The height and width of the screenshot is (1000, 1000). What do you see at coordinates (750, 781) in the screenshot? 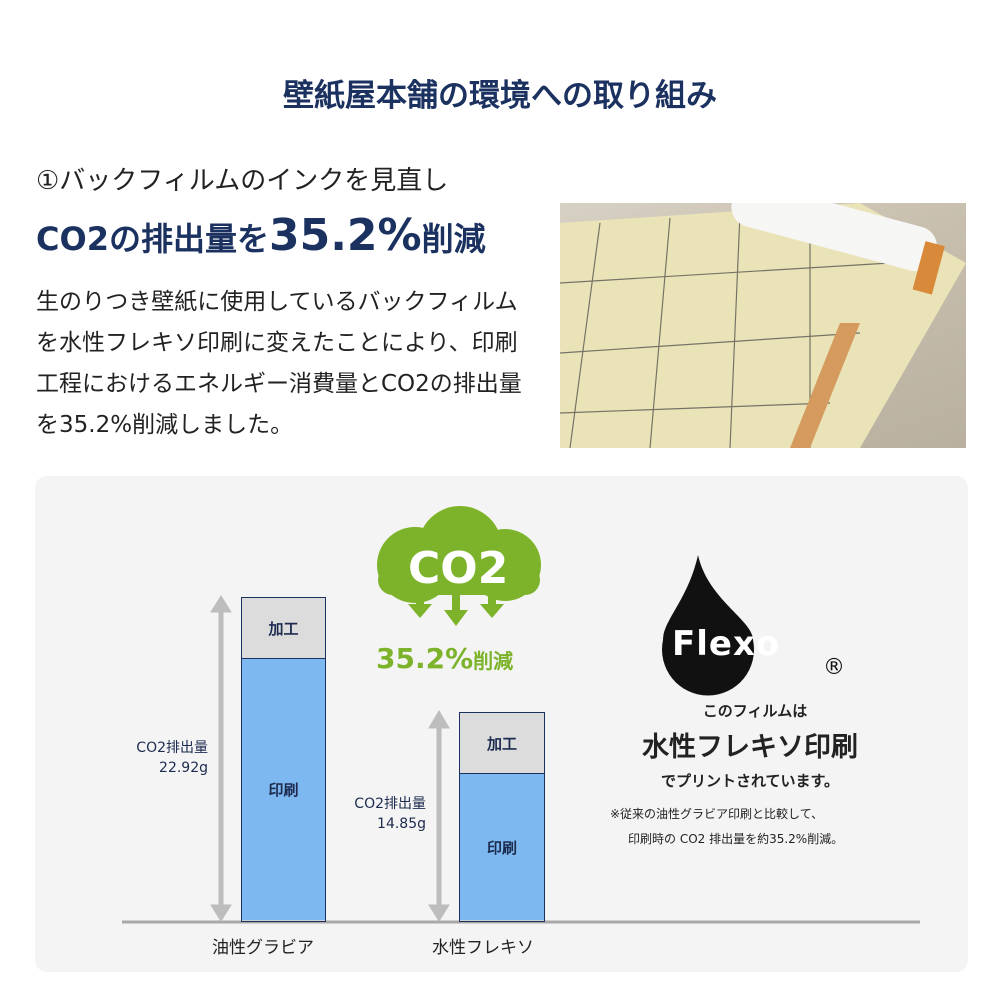
I see `flexo-line3: でプリントされています。` at bounding box center [750, 781].